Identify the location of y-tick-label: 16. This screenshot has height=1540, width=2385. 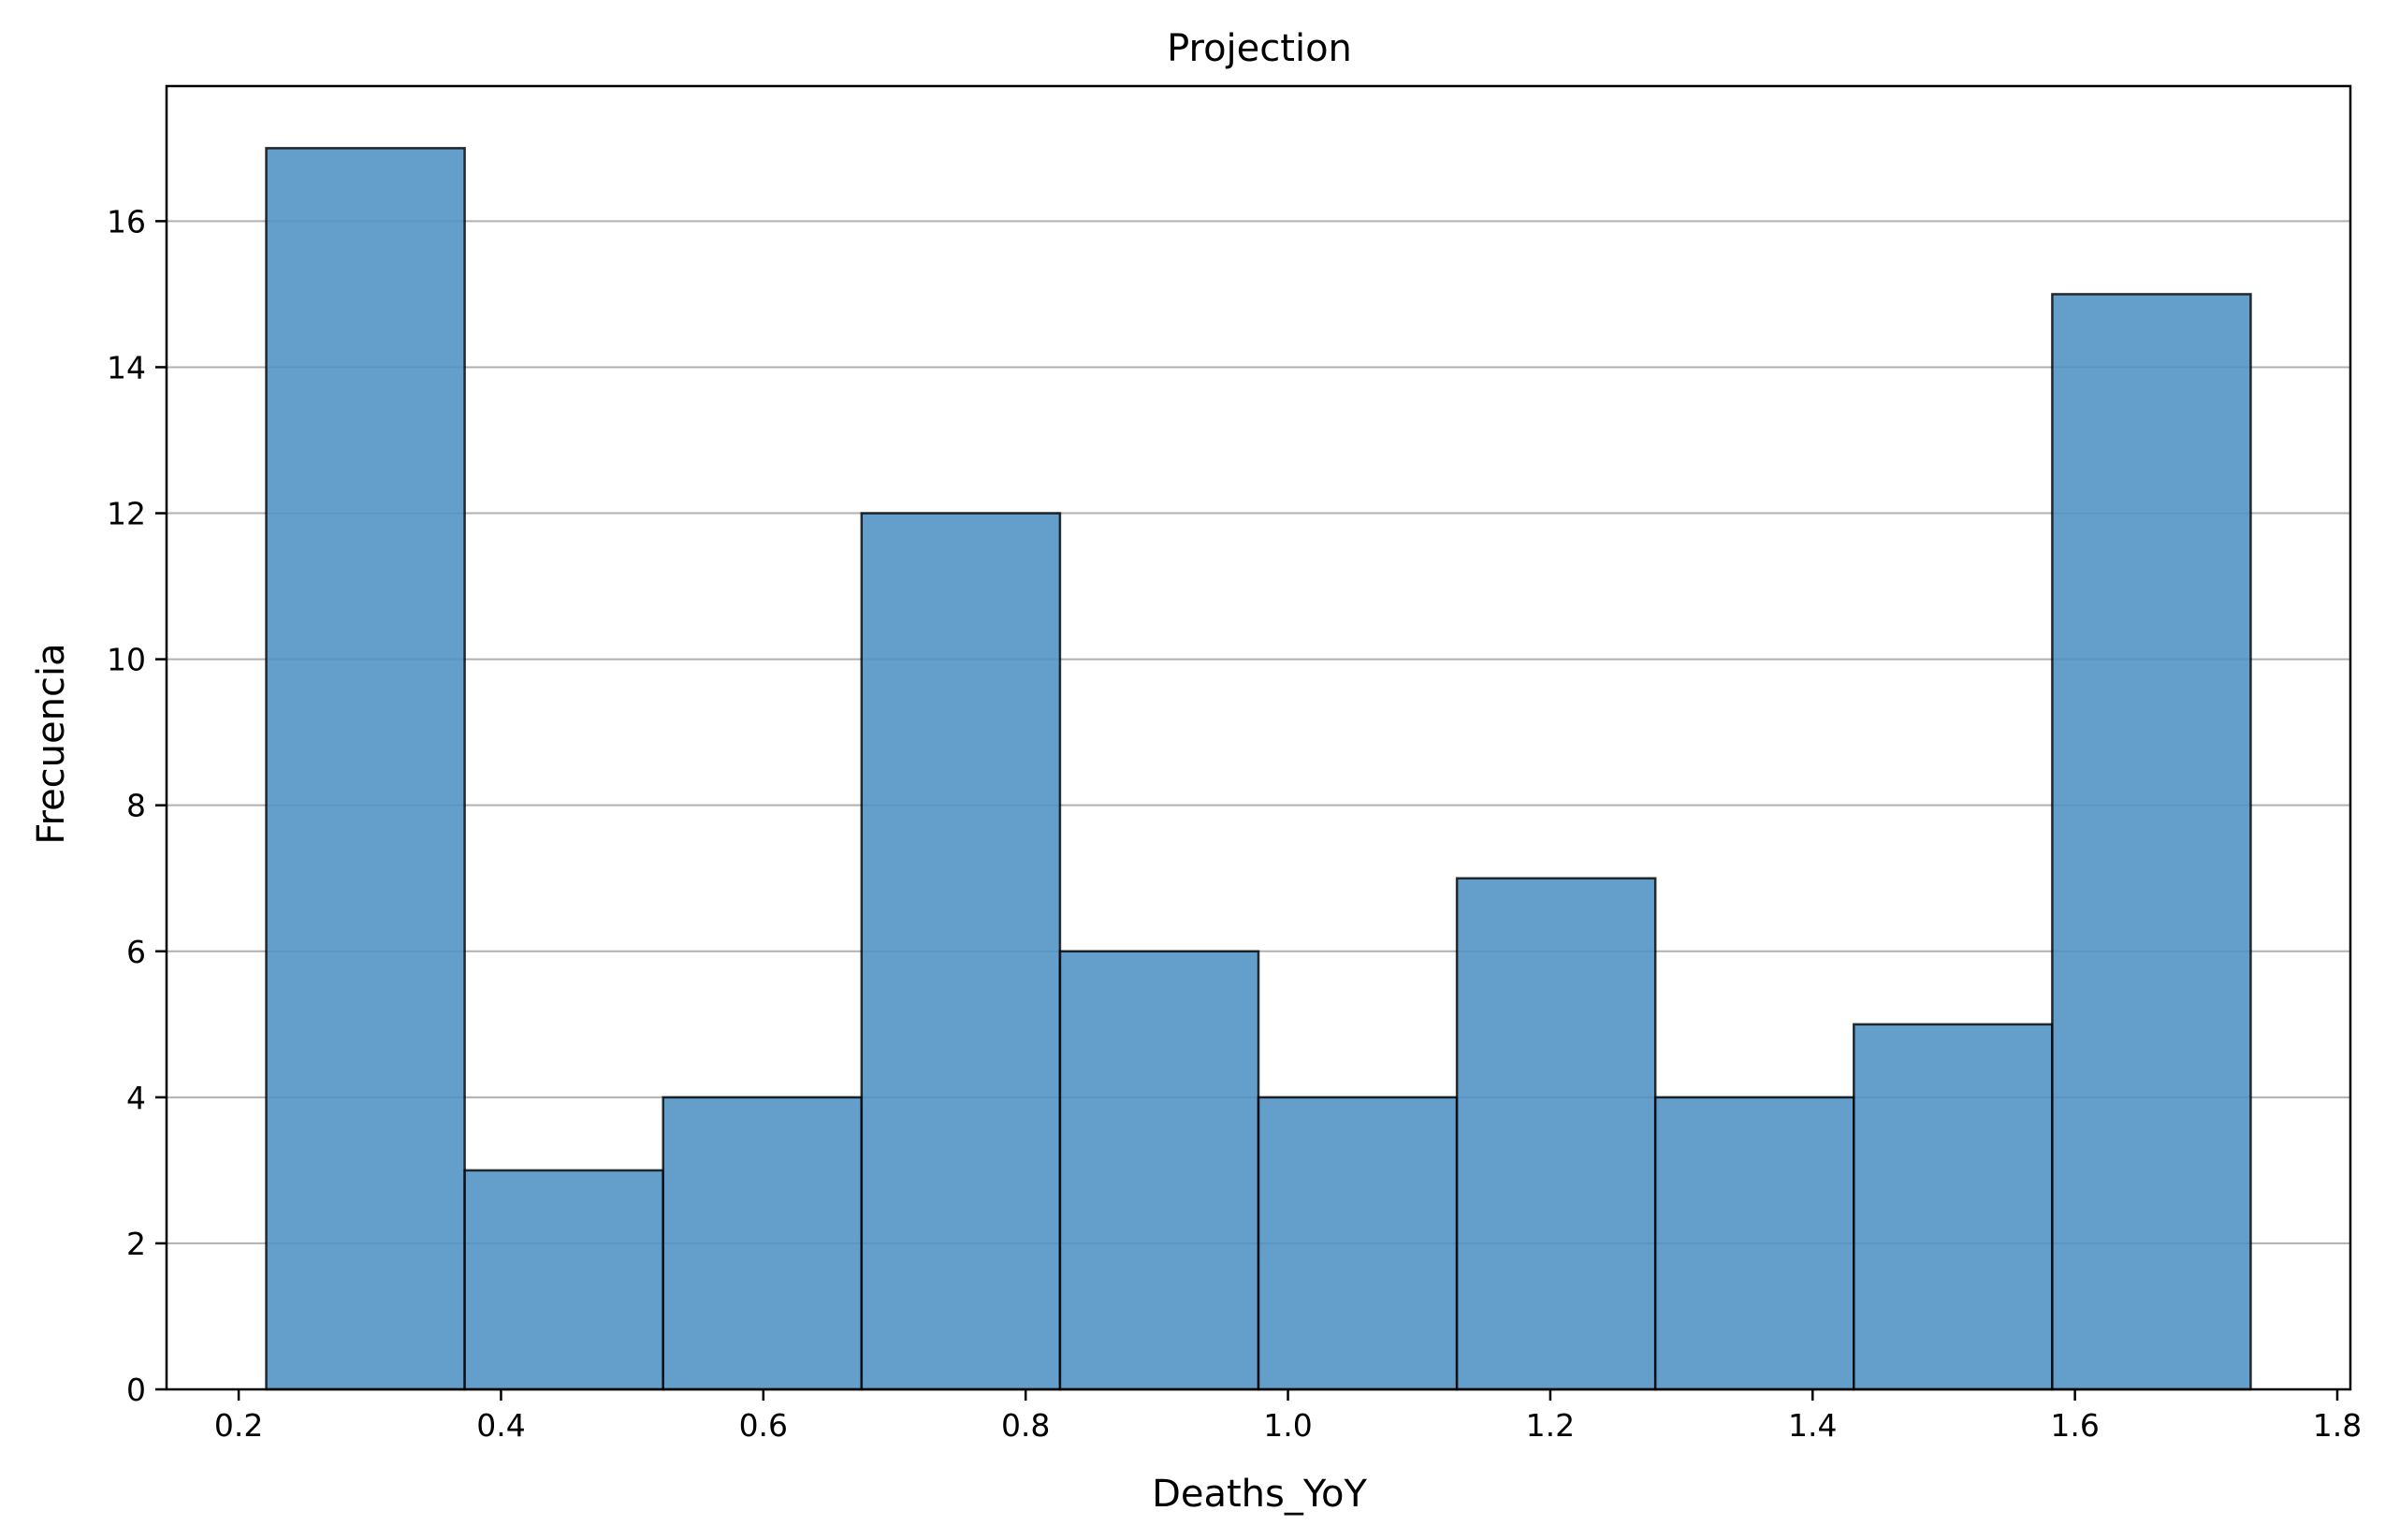
(126, 222).